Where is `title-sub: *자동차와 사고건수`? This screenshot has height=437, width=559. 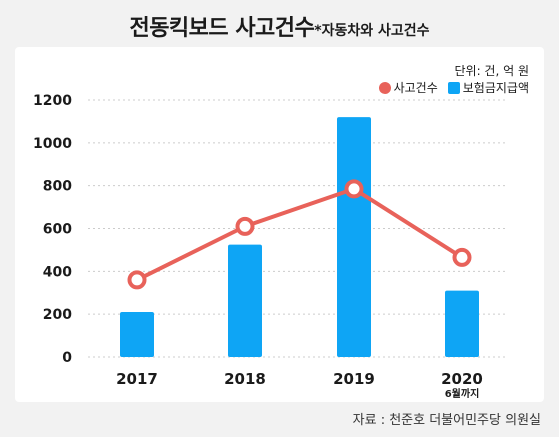
title-sub: *자동차와 사고건수 is located at coordinates (372, 31).